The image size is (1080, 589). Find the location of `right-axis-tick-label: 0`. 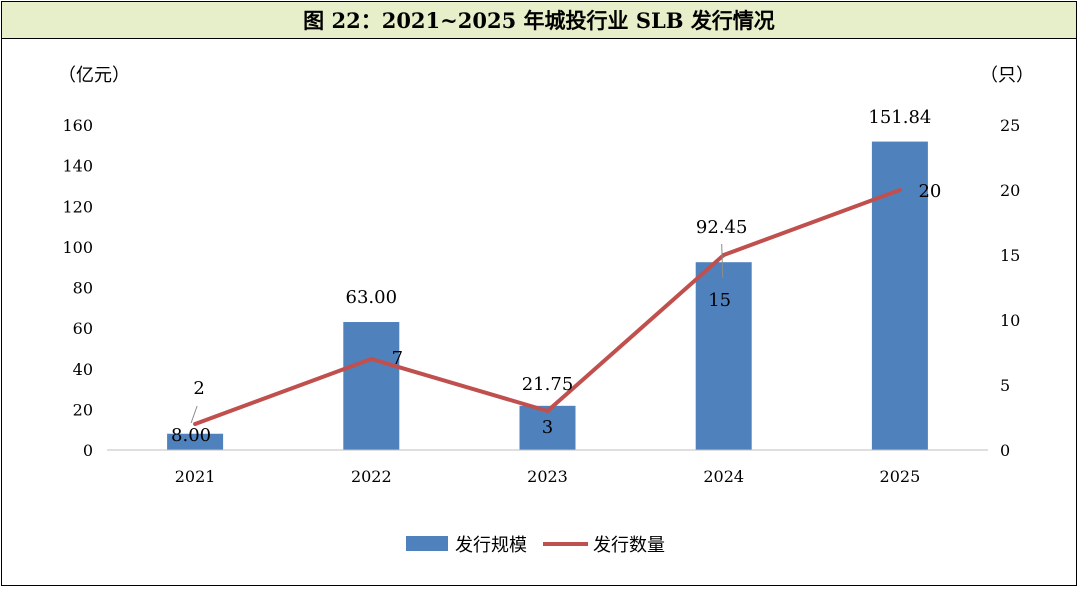

right-axis-tick-label: 0 is located at coordinates (1005, 450).